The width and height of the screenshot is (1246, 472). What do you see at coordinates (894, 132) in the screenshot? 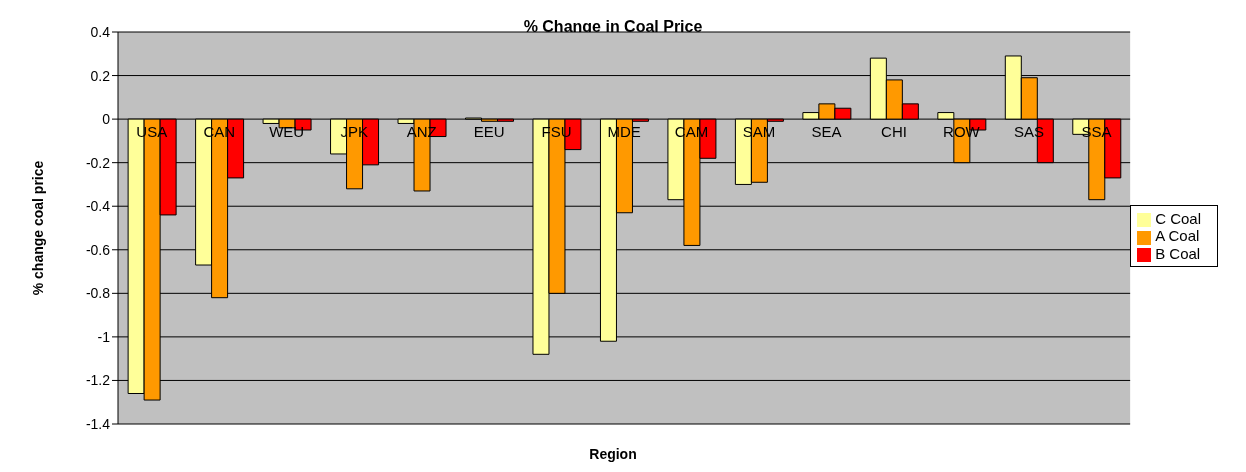
I see `x-tick-label: CHI` at bounding box center [894, 132].